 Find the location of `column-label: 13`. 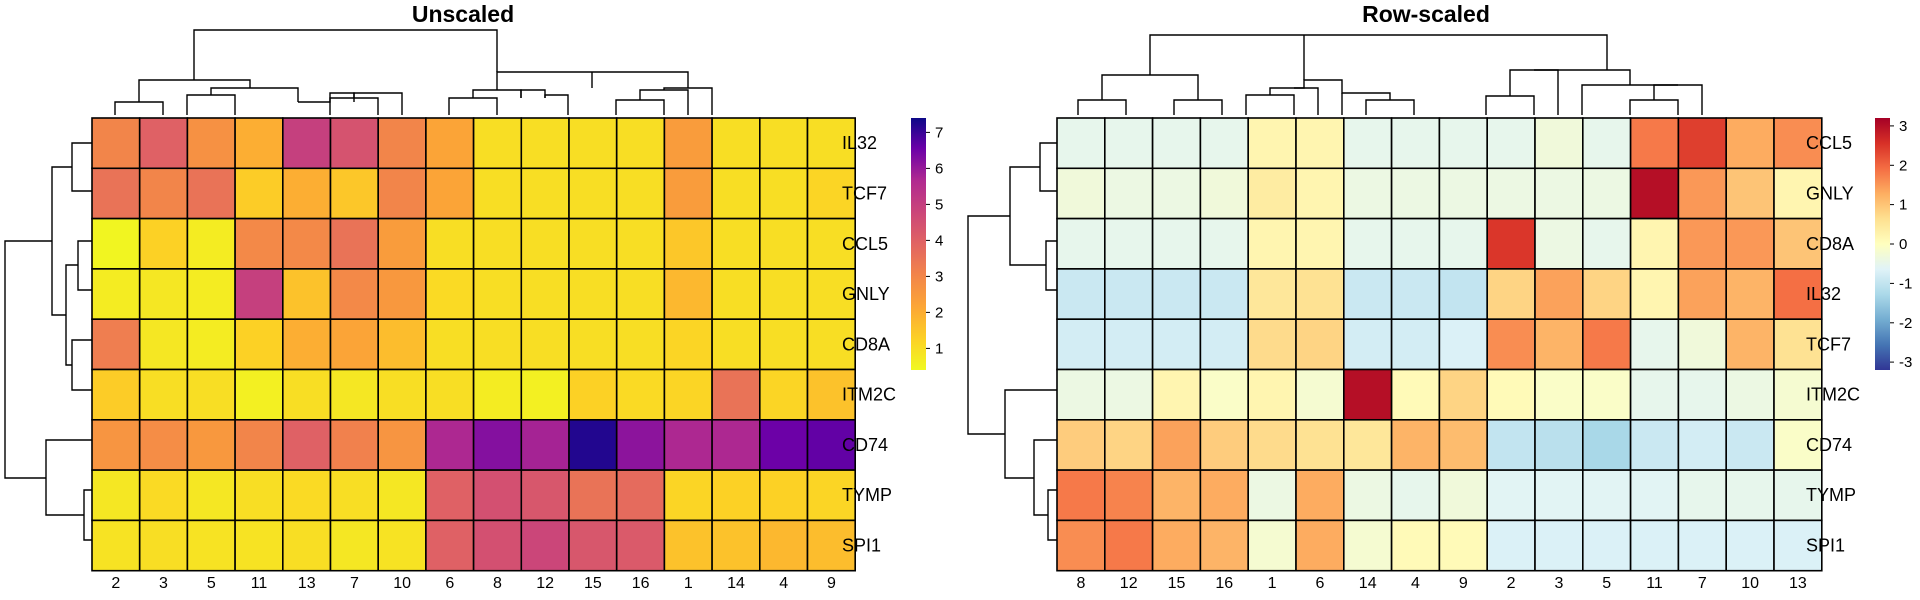

column-label: 13 is located at coordinates (307, 583).